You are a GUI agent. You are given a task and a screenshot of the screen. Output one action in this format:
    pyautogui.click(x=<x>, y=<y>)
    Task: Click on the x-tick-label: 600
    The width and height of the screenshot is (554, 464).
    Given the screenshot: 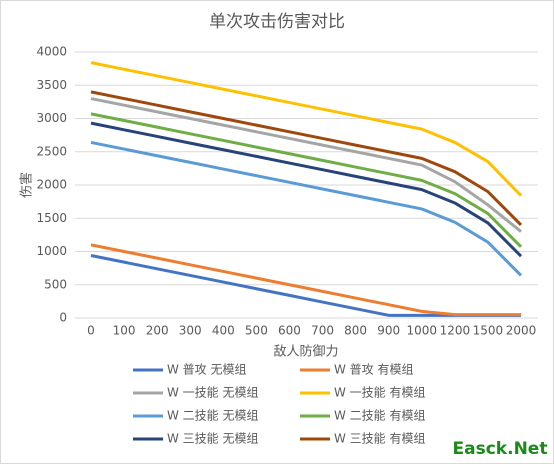 What is the action you would take?
    pyautogui.click(x=289, y=331)
    